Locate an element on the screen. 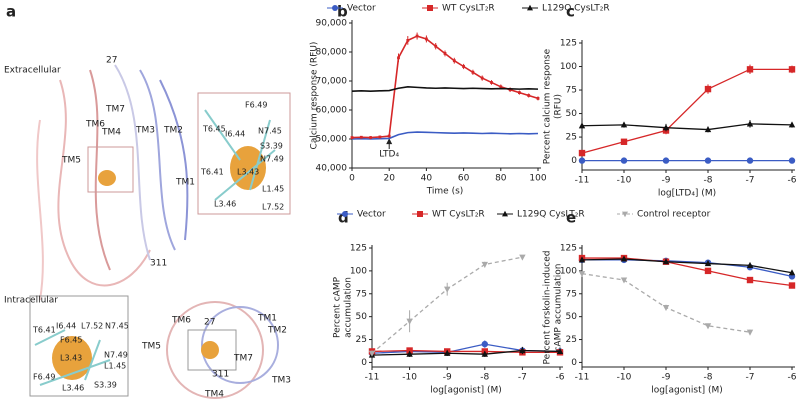  x-axis-label: log[LTD₄] (M) is located at coordinates (687, 194).